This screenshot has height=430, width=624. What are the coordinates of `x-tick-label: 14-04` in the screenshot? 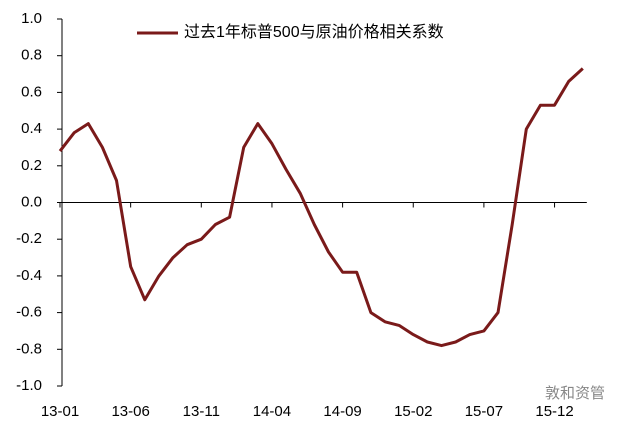 It's located at (272, 411).